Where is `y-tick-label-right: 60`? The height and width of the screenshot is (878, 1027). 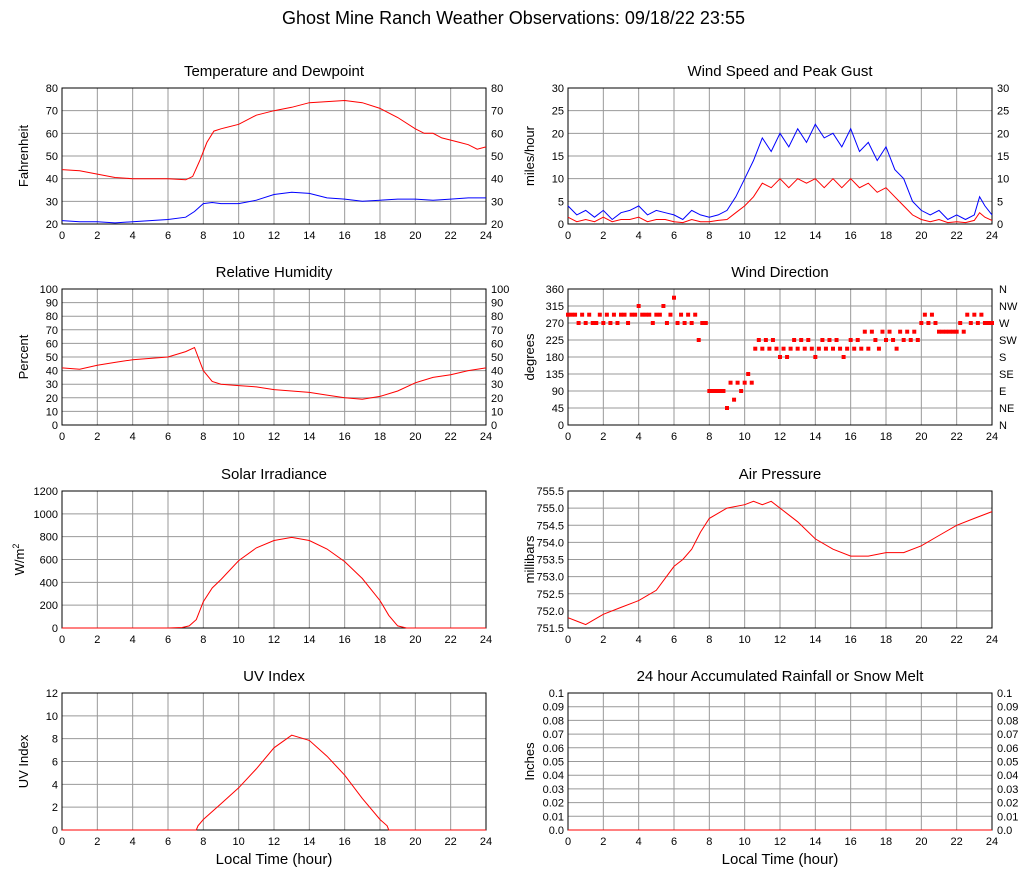
y-tick-label-right: 60 is located at coordinates (497, 344).